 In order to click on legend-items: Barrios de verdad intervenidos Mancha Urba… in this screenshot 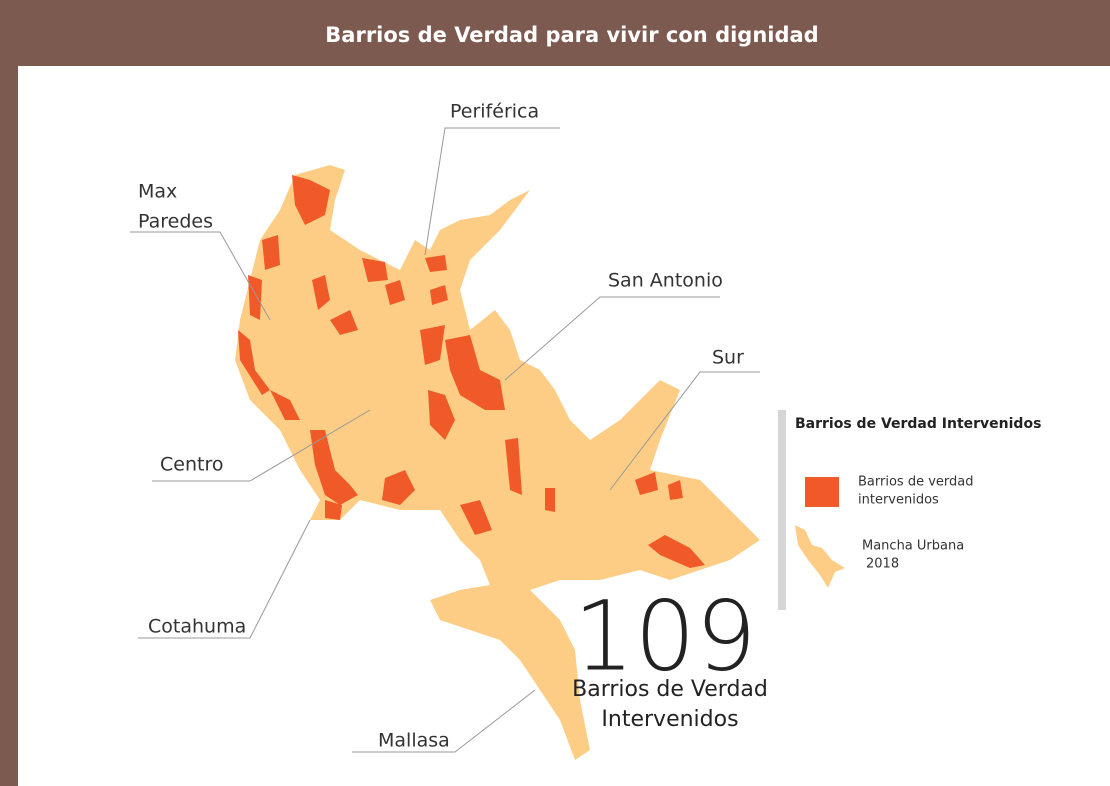, I will do `click(915, 523)`.